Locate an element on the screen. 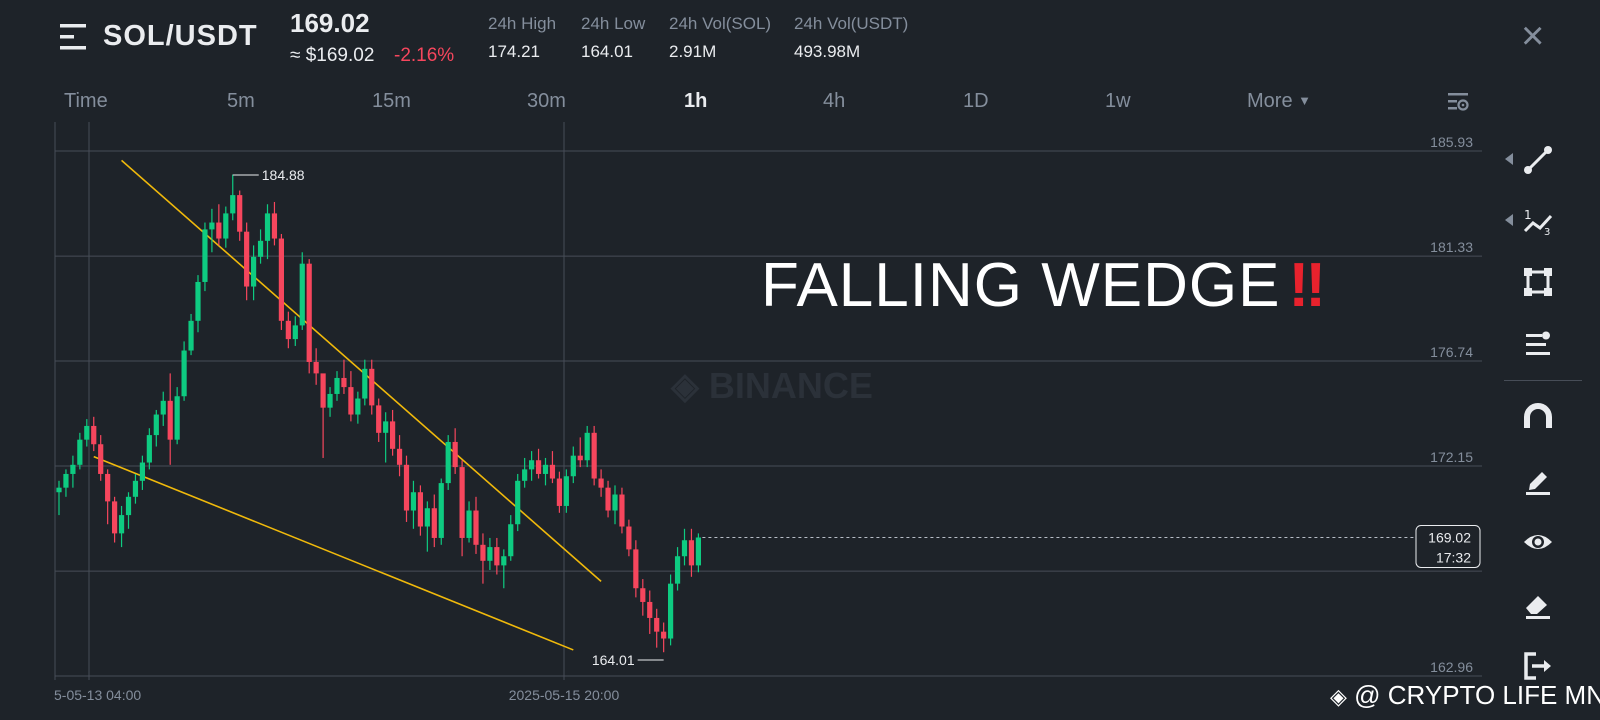 The width and height of the screenshot is (1600, 720). stat-label: 24h Low is located at coordinates (613, 23).